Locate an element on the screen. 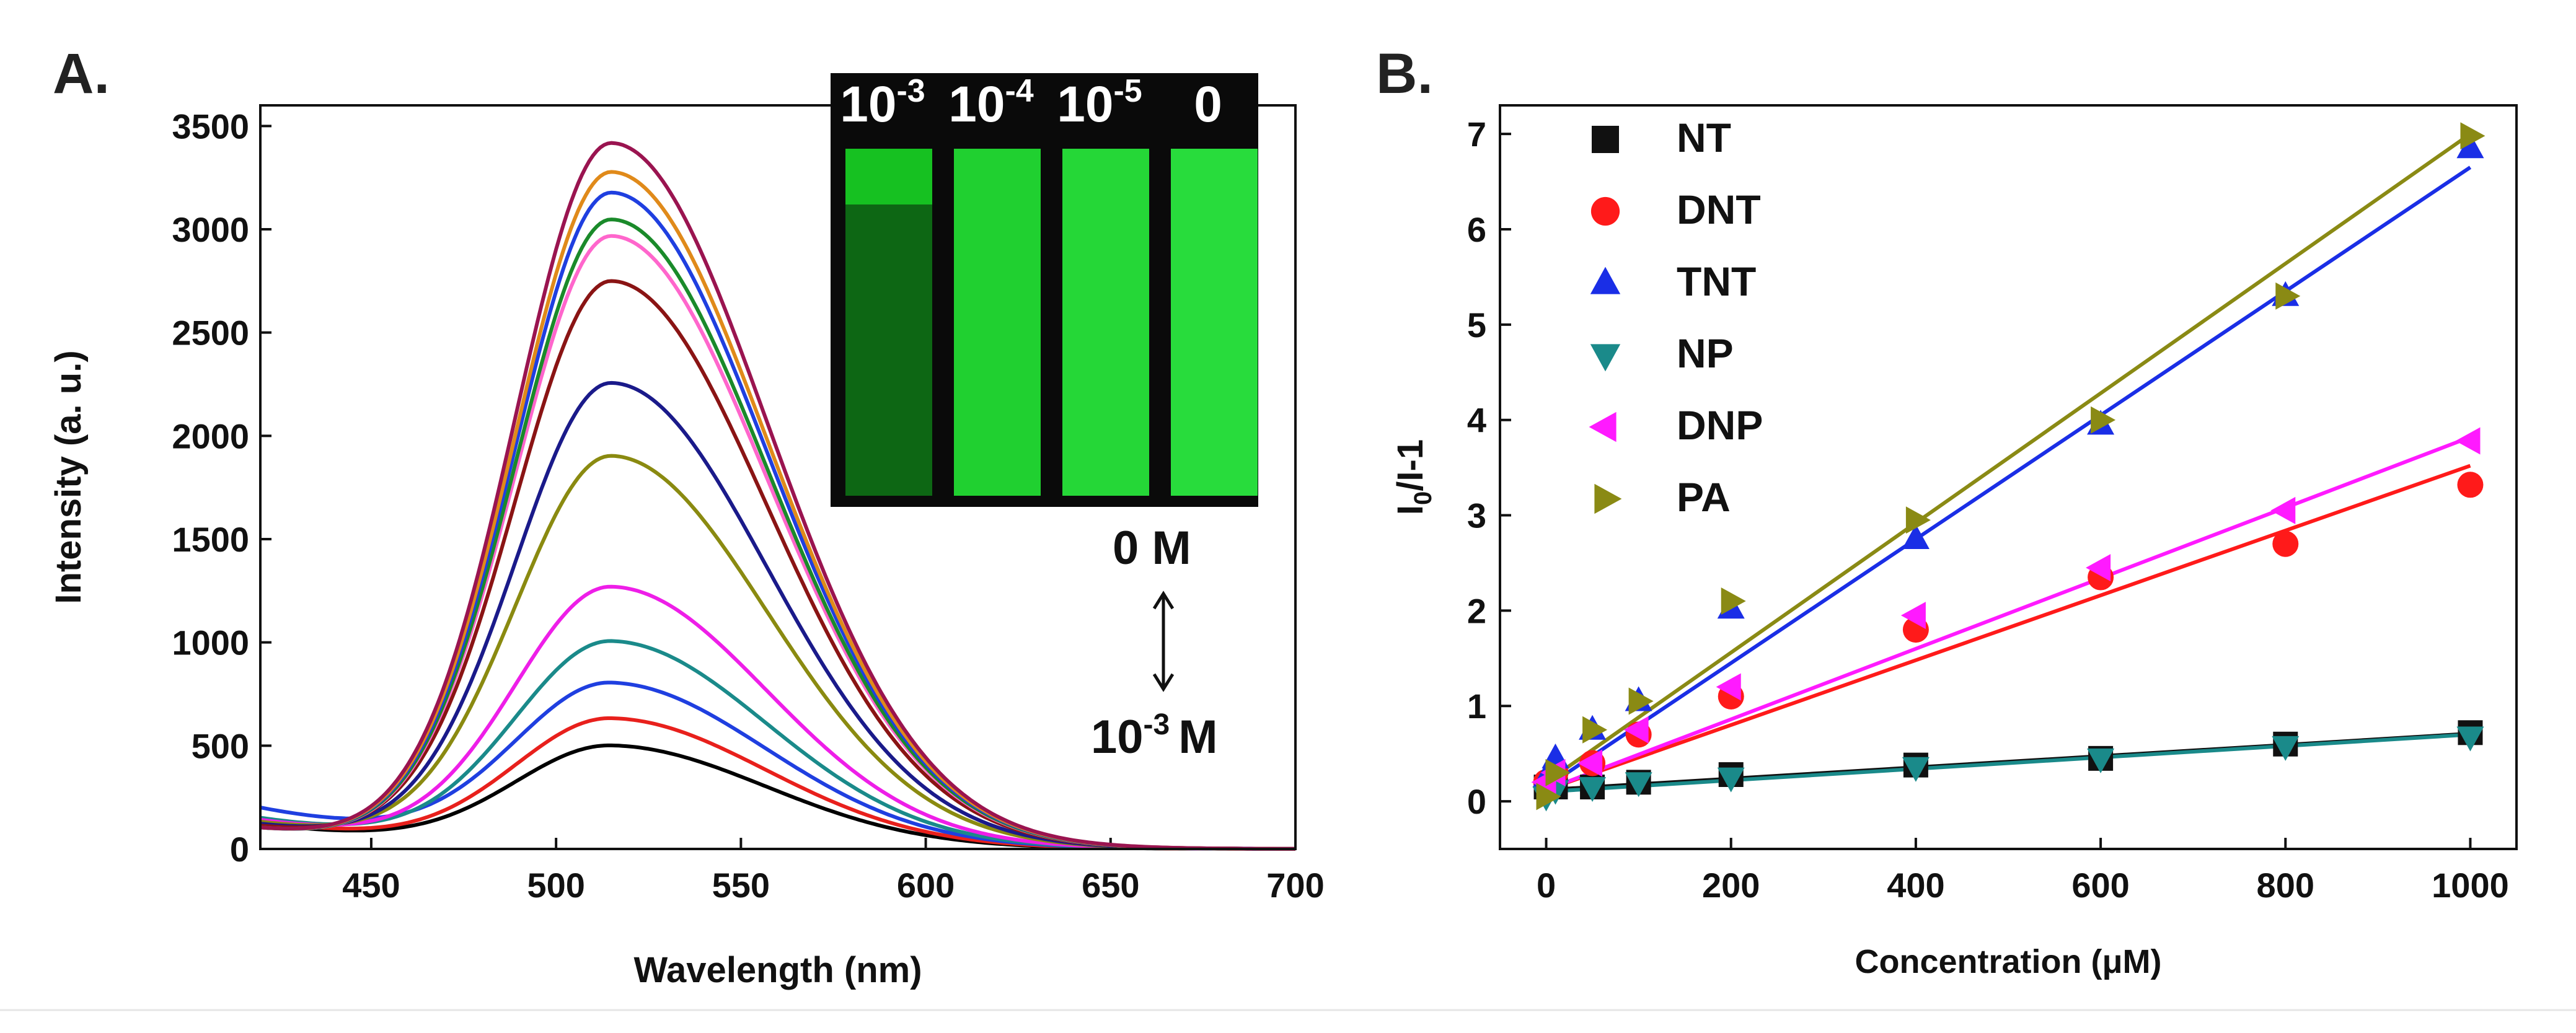 The height and width of the screenshot is (1033, 2576). panel-b-legend: NT DNT TNT NP DNP PA is located at coordinates (1676, 318).